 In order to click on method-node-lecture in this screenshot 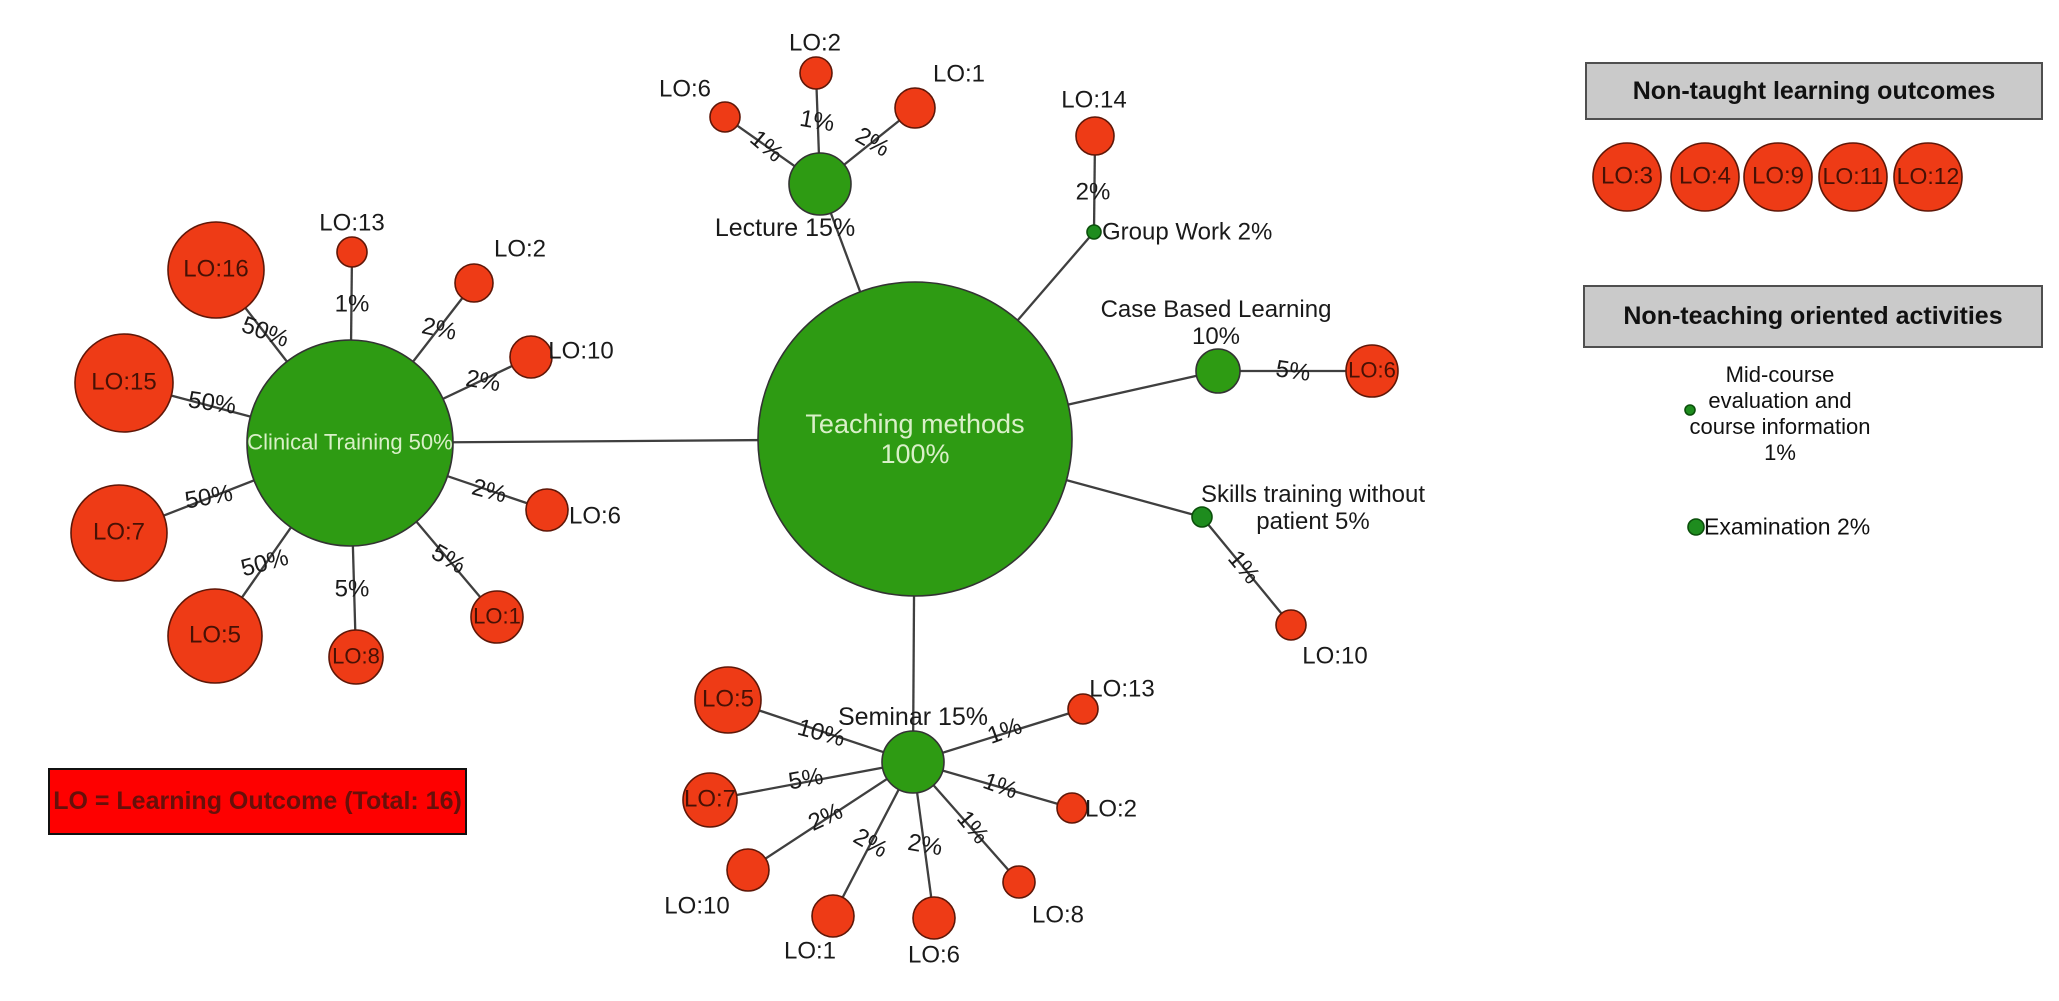, I will do `click(820, 184)`.